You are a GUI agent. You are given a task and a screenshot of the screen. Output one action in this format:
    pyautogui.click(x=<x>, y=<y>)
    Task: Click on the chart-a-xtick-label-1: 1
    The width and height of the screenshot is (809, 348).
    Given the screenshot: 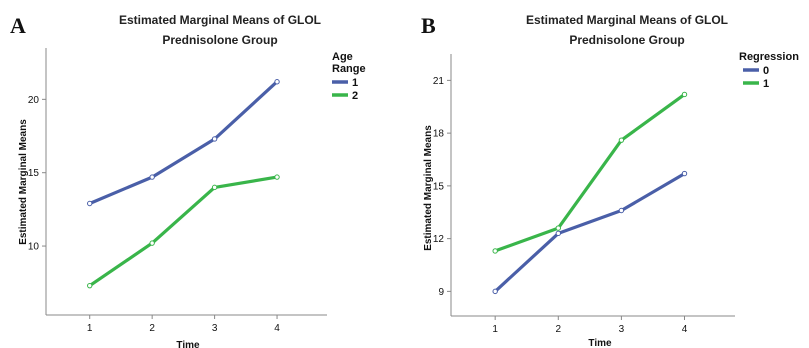 What is the action you would take?
    pyautogui.click(x=90, y=328)
    